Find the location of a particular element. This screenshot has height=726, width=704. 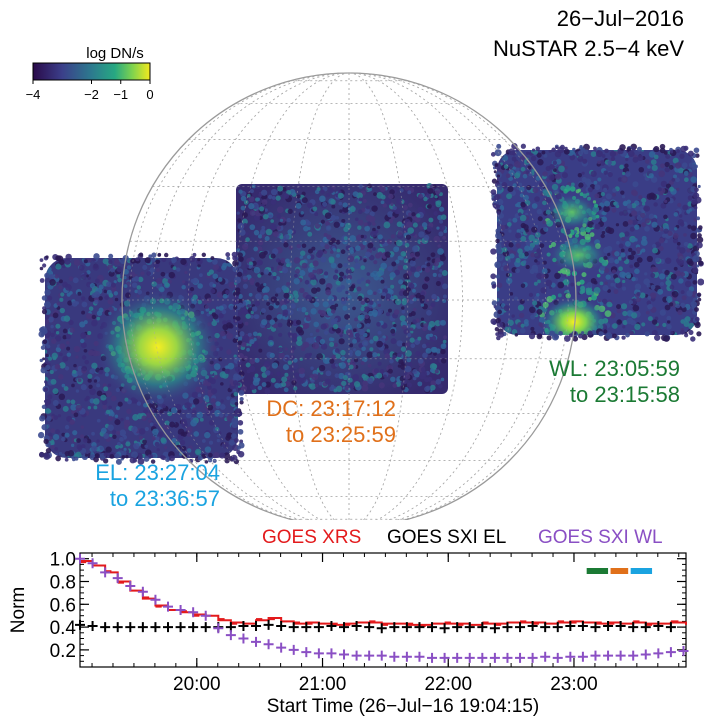

x-tick-label: 20:00 is located at coordinates (197, 684).